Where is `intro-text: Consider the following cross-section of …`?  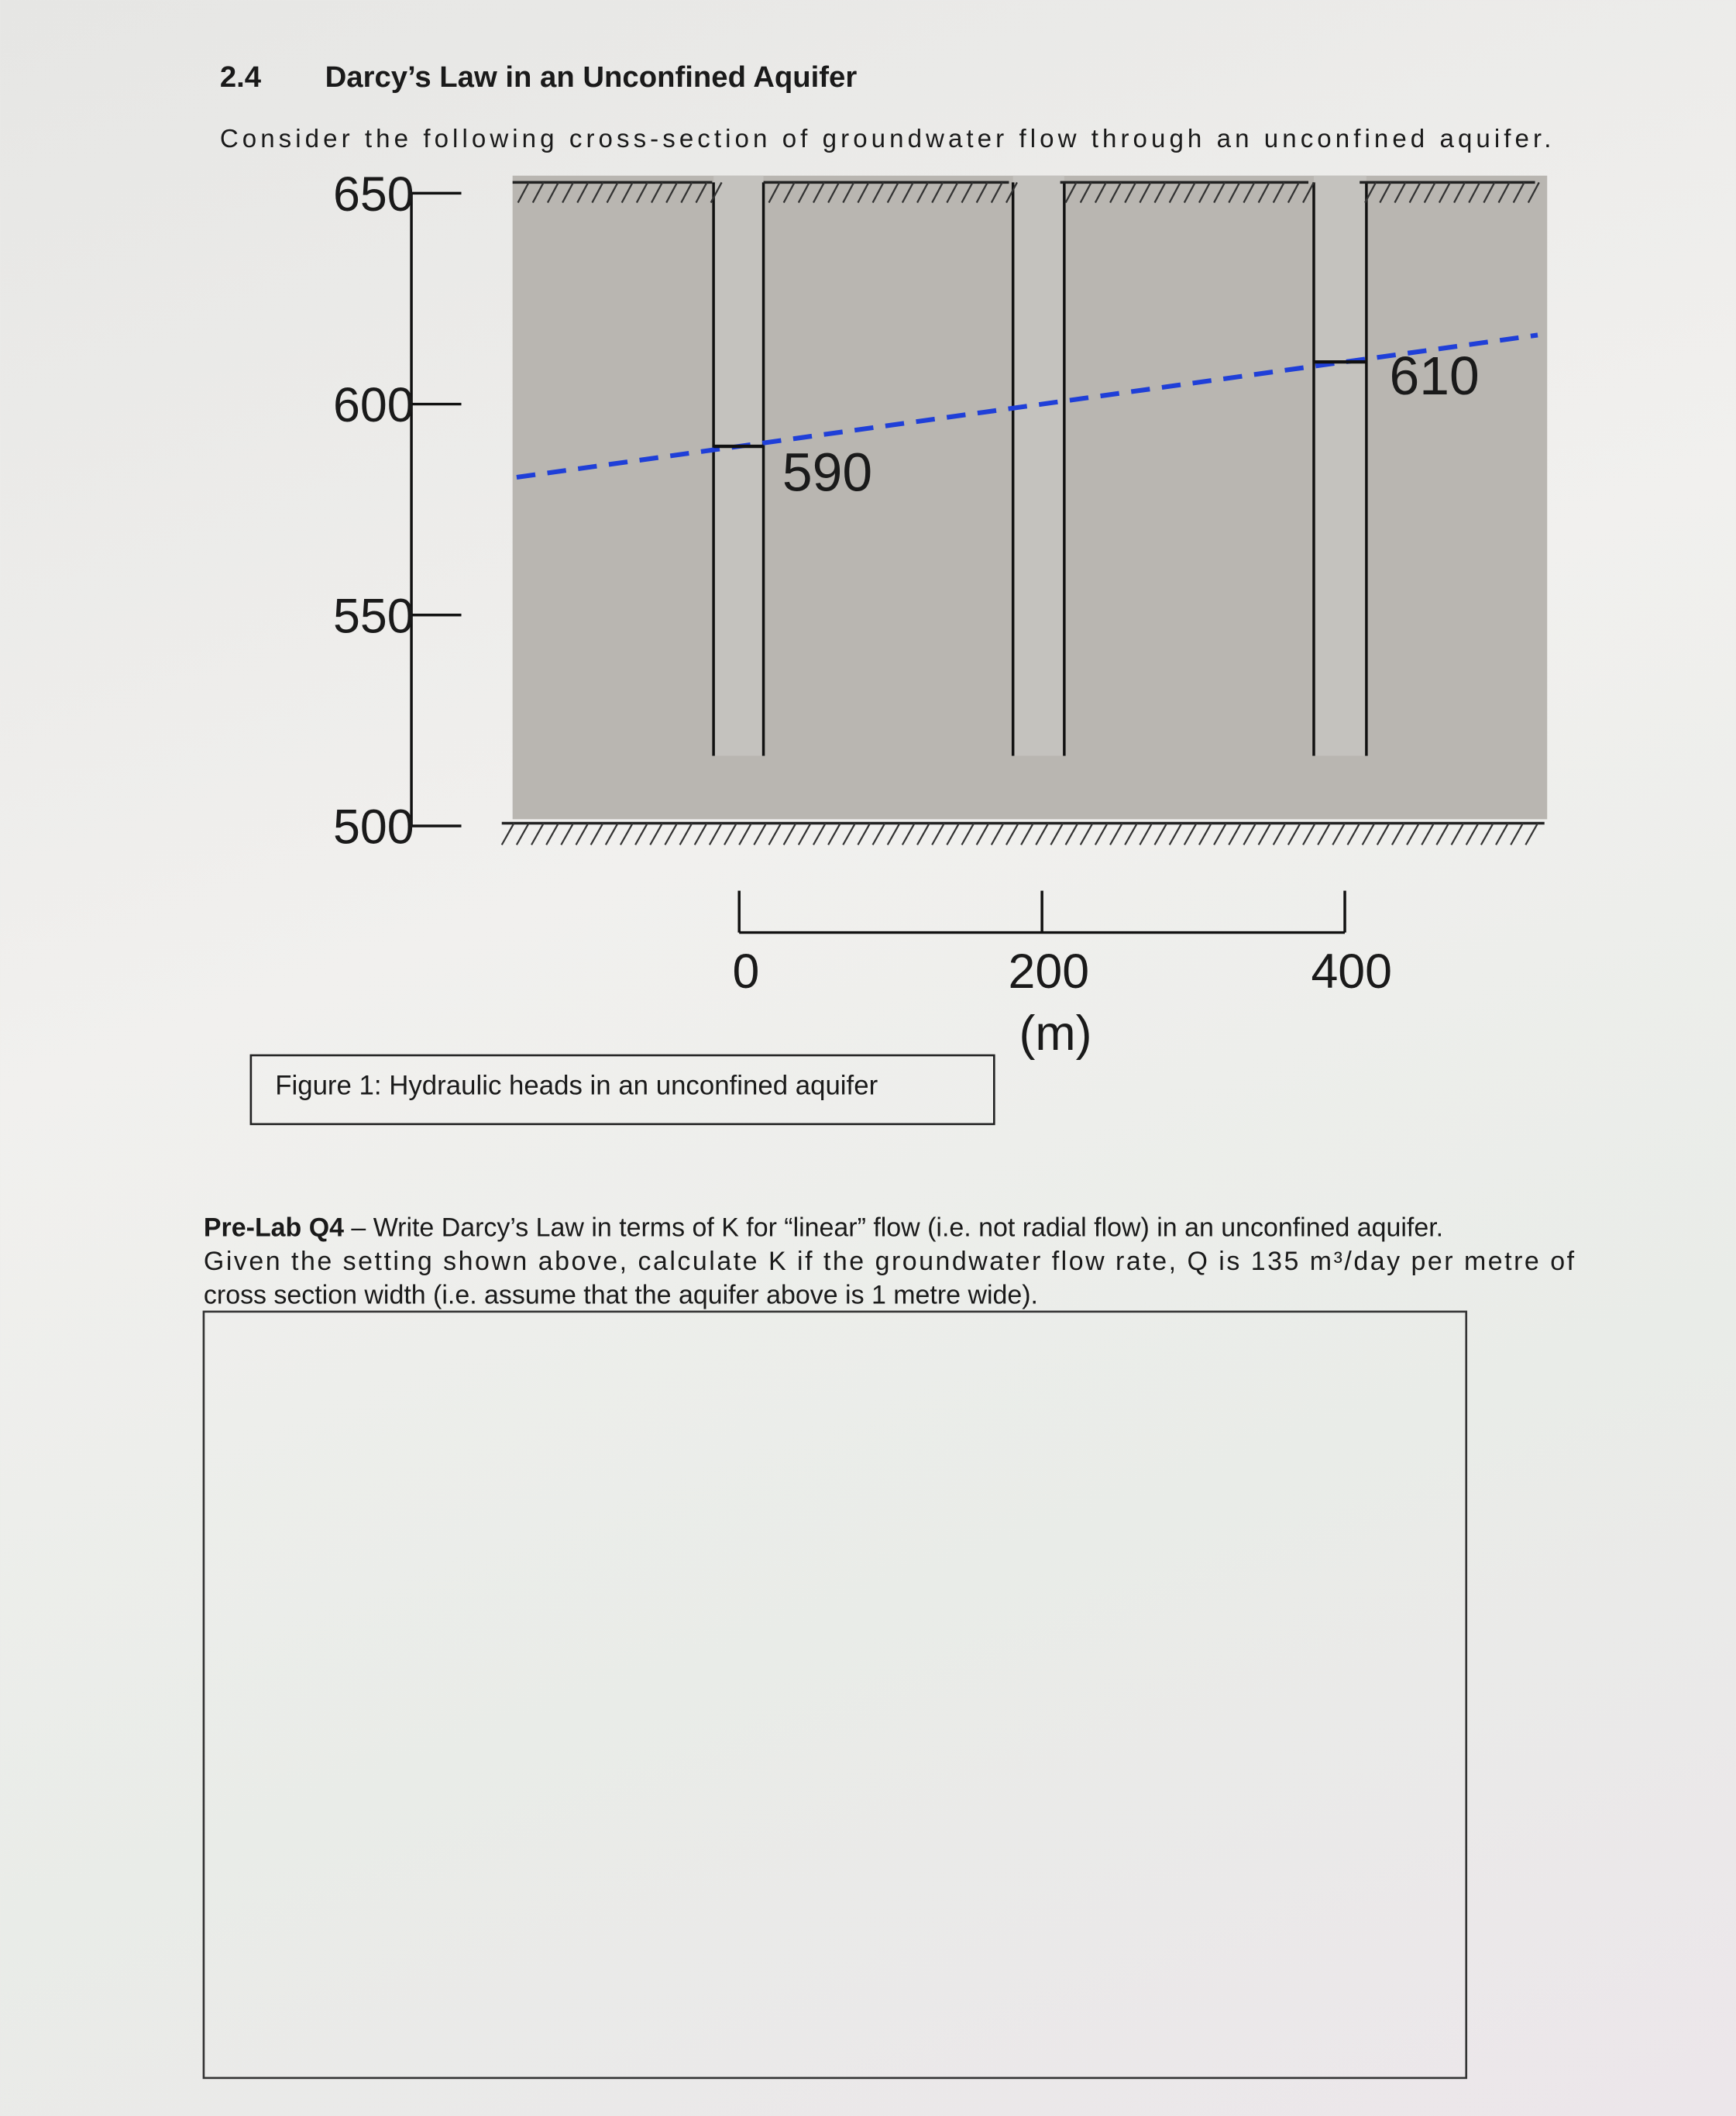
intro-text: Consider the following cross-section of … is located at coordinates (886, 139).